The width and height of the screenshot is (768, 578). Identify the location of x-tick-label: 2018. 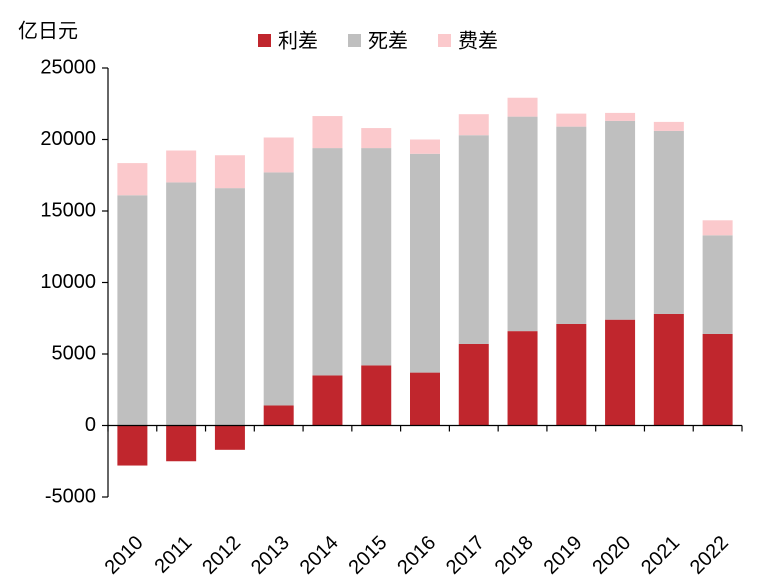
(514, 555).